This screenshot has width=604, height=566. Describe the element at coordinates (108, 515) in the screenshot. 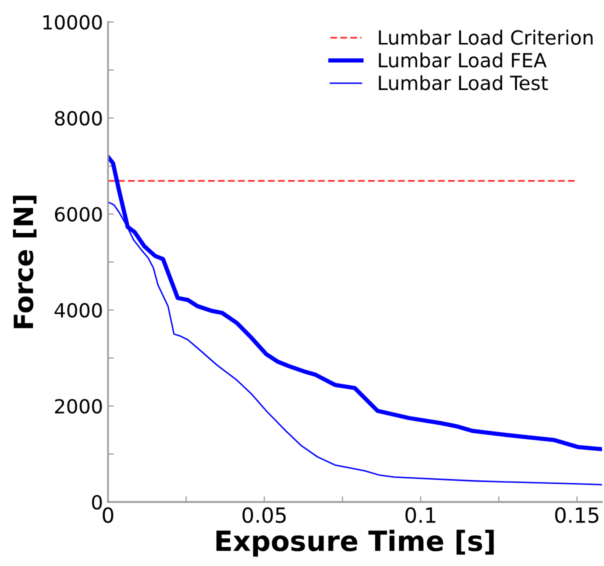

I see `x-tick-label: 0` at that location.